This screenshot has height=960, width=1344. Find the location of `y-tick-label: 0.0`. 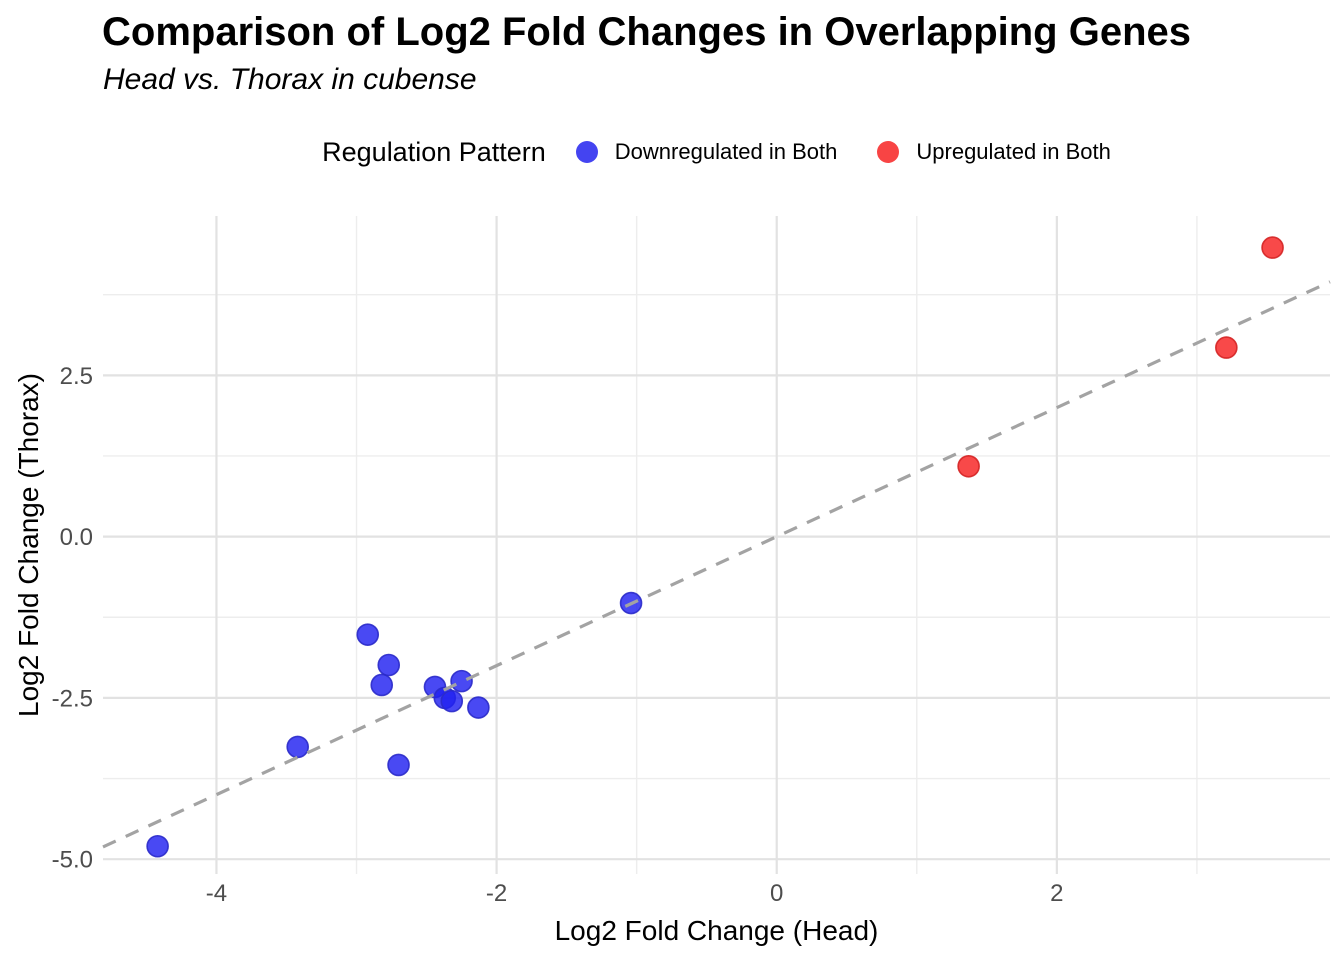

y-tick-label: 0.0 is located at coordinates (76, 537).